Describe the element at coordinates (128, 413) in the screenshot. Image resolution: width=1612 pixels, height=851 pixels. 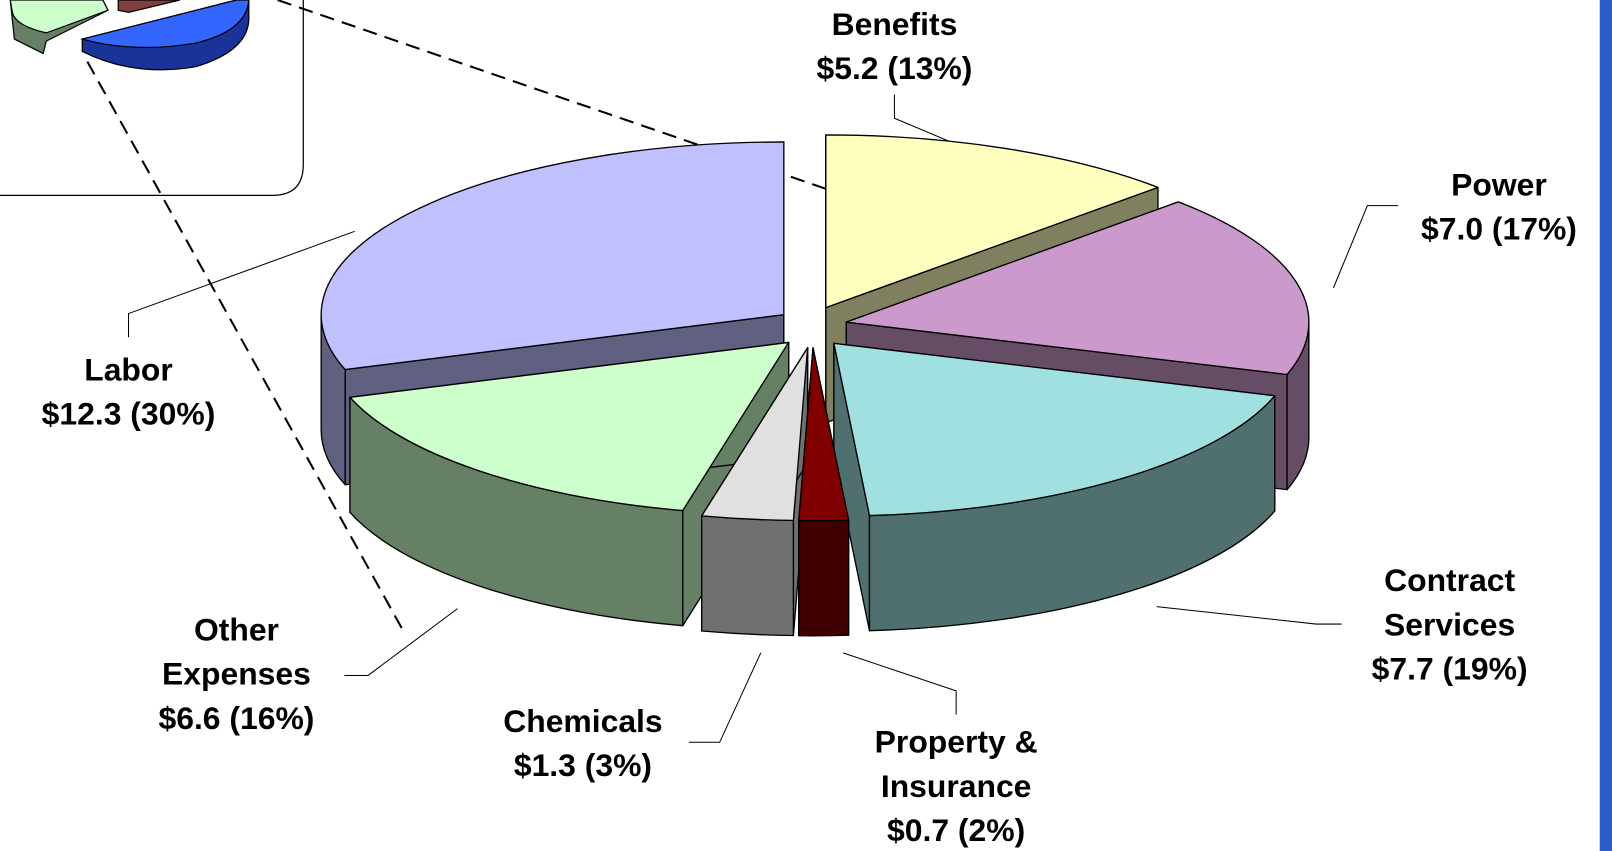
I see `value-label: $12.3 (30%)` at that location.